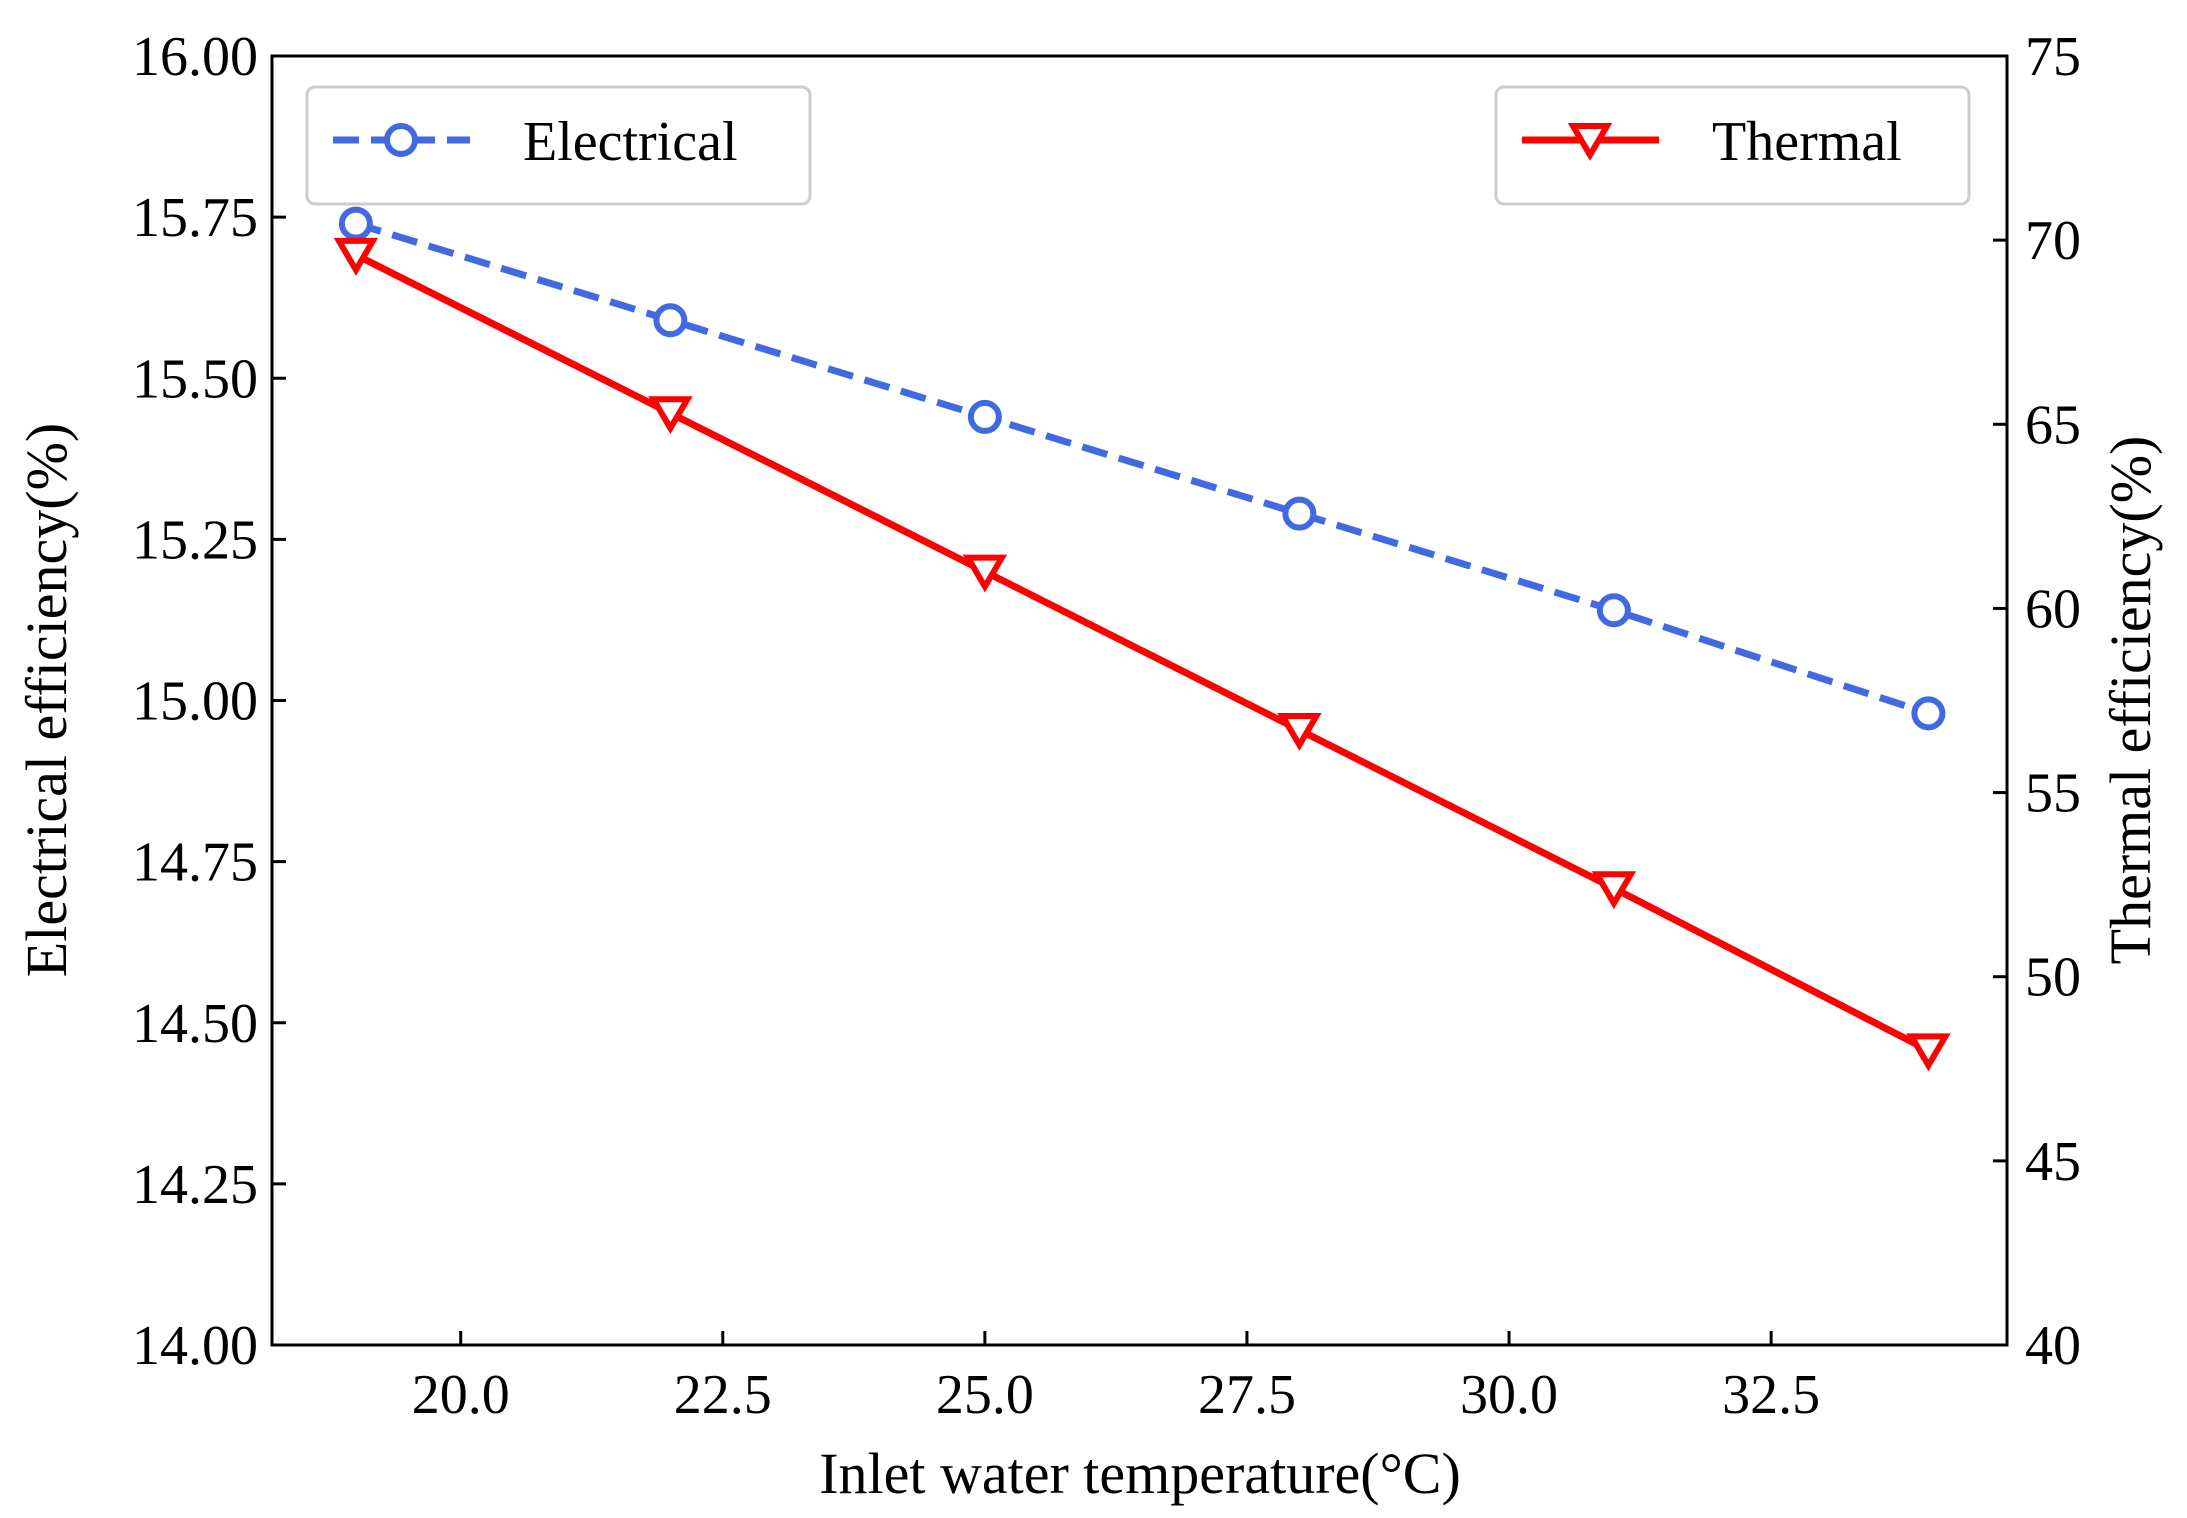 This screenshot has width=2187, height=1518. Describe the element at coordinates (1807, 142) in the screenshot. I see `legend-thermal-label: Thermal` at that location.